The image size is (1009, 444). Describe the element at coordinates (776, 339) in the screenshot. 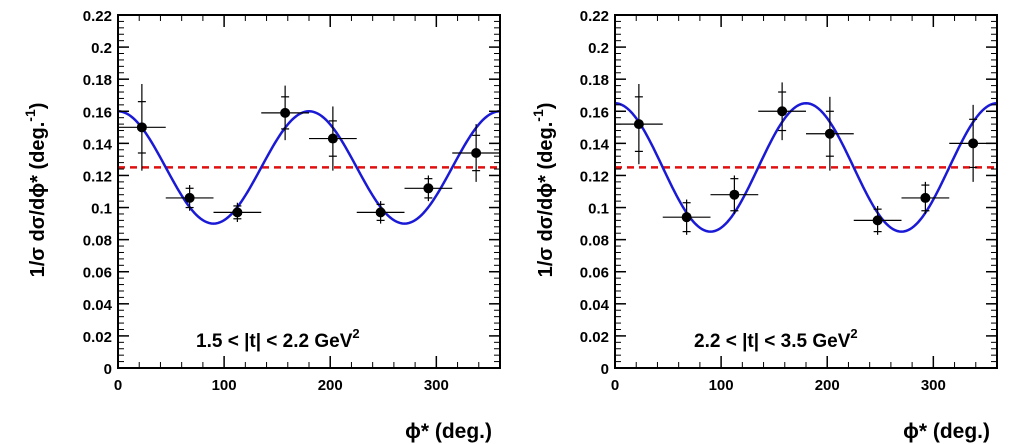

I see `t-range-annotation: 2.2 < |t| < 3.5 GeV2` at that location.